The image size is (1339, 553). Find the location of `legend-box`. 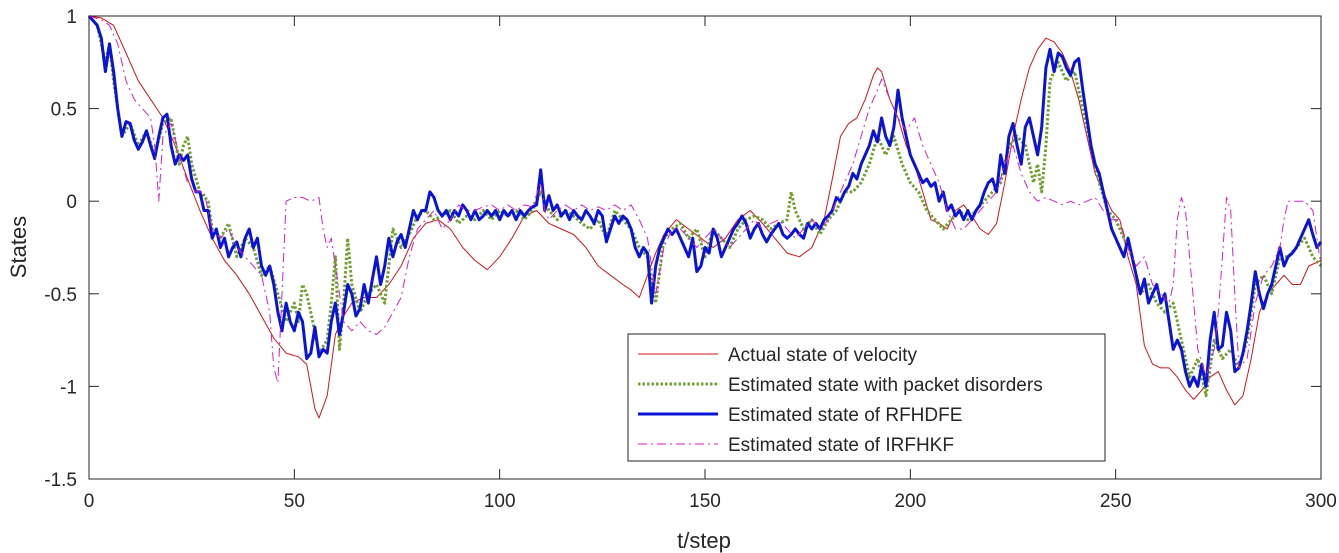

legend-box is located at coordinates (866, 397).